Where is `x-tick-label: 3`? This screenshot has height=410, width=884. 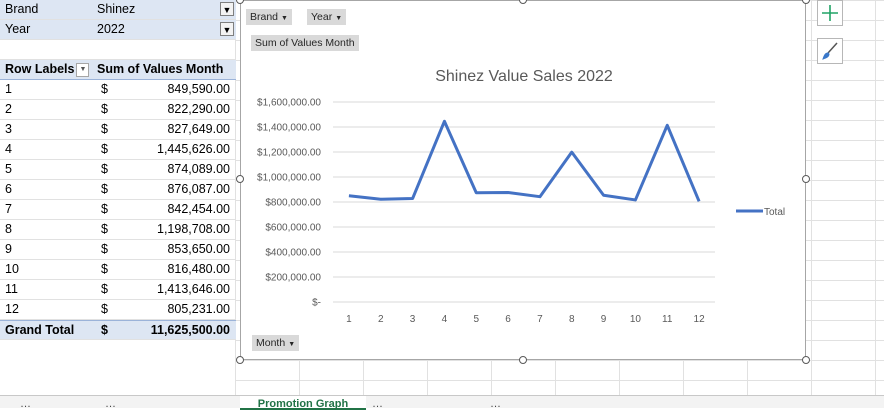 x-tick-label: 3 is located at coordinates (413, 319).